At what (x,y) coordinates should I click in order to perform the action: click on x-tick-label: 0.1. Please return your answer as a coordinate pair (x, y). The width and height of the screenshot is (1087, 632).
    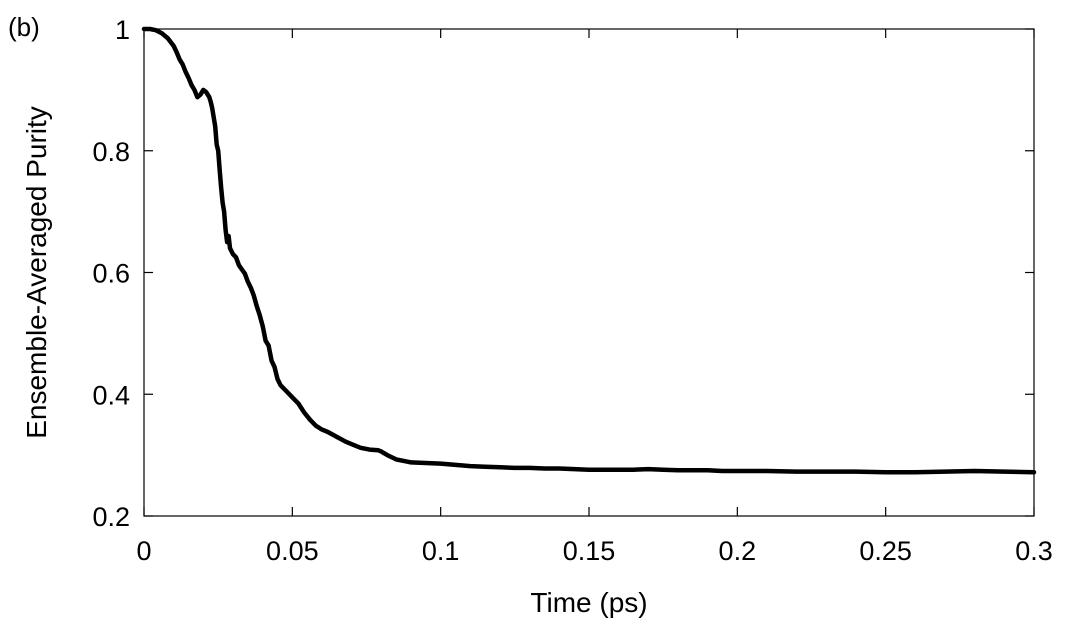
    Looking at the image, I should click on (441, 551).